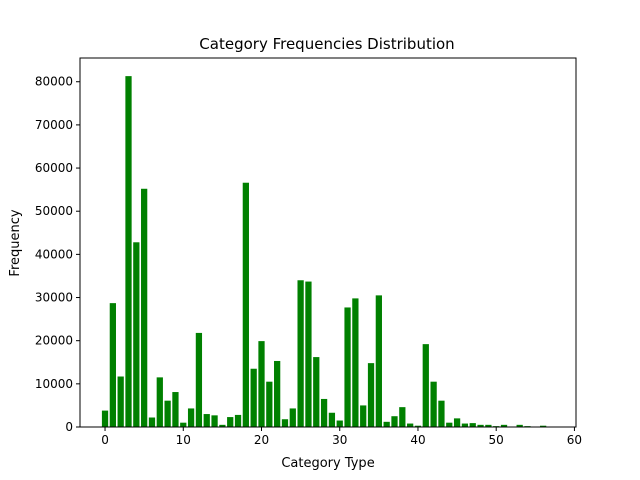  I want to click on y-tick-label: 50000, so click(54, 211).